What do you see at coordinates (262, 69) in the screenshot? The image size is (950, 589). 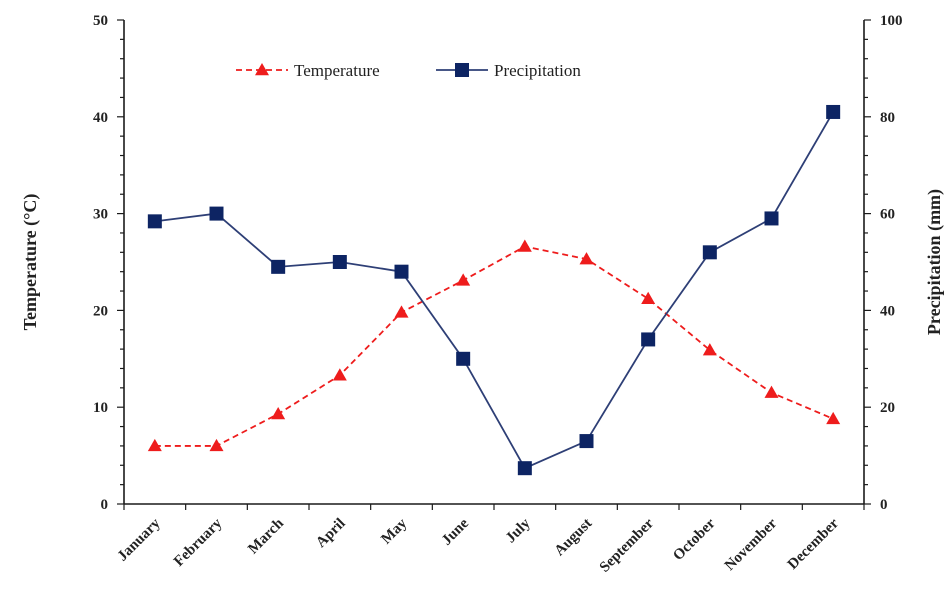 I see `legend-marker-temperature` at bounding box center [262, 69].